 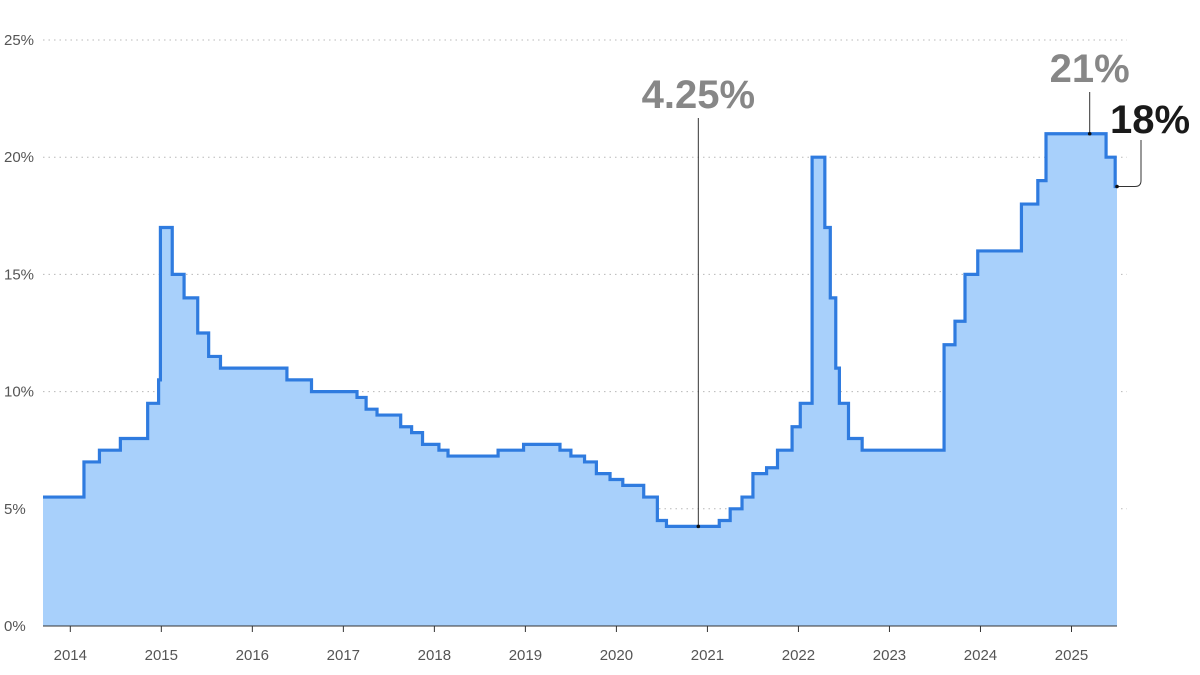 I want to click on x-tick-label-5: 2019, so click(x=525, y=655).